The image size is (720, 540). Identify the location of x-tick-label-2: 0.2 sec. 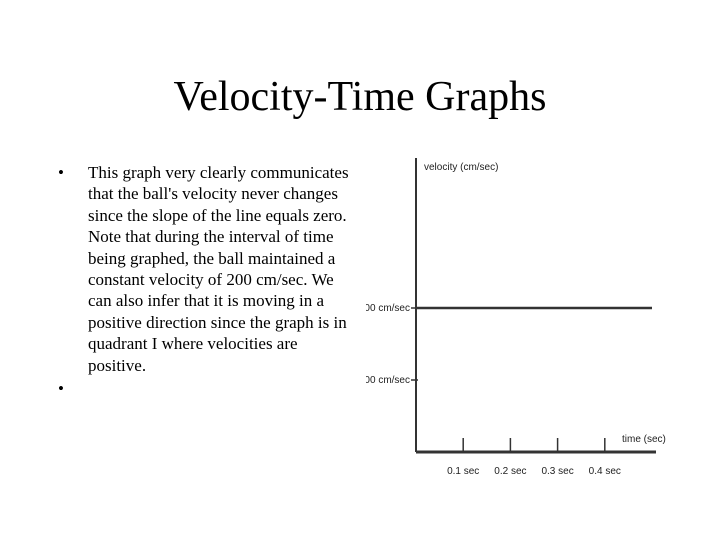
(510, 471).